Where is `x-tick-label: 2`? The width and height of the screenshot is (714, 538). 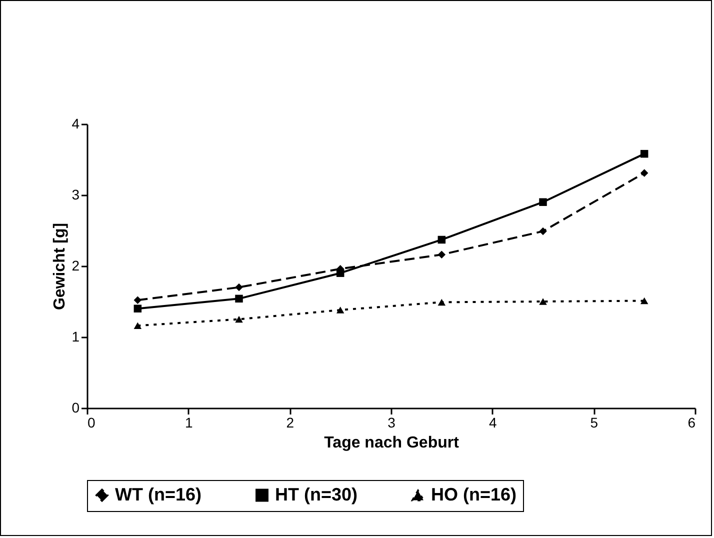 x-tick-label: 2 is located at coordinates (290, 422).